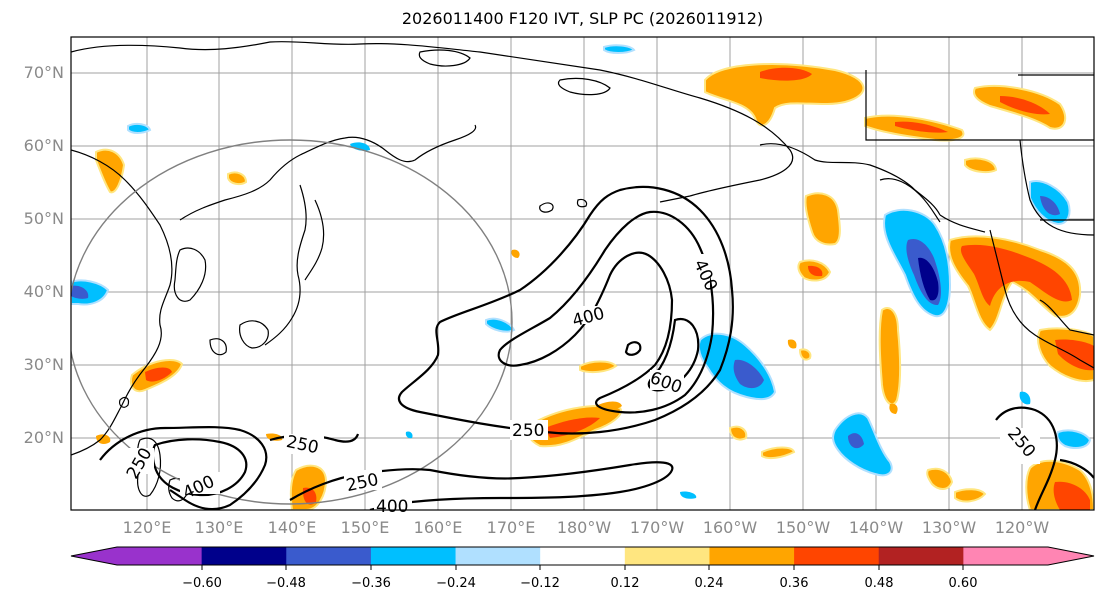 This screenshot has width=1105, height=604. I want to click on lon-label-140e: 140°E, so click(292, 527).